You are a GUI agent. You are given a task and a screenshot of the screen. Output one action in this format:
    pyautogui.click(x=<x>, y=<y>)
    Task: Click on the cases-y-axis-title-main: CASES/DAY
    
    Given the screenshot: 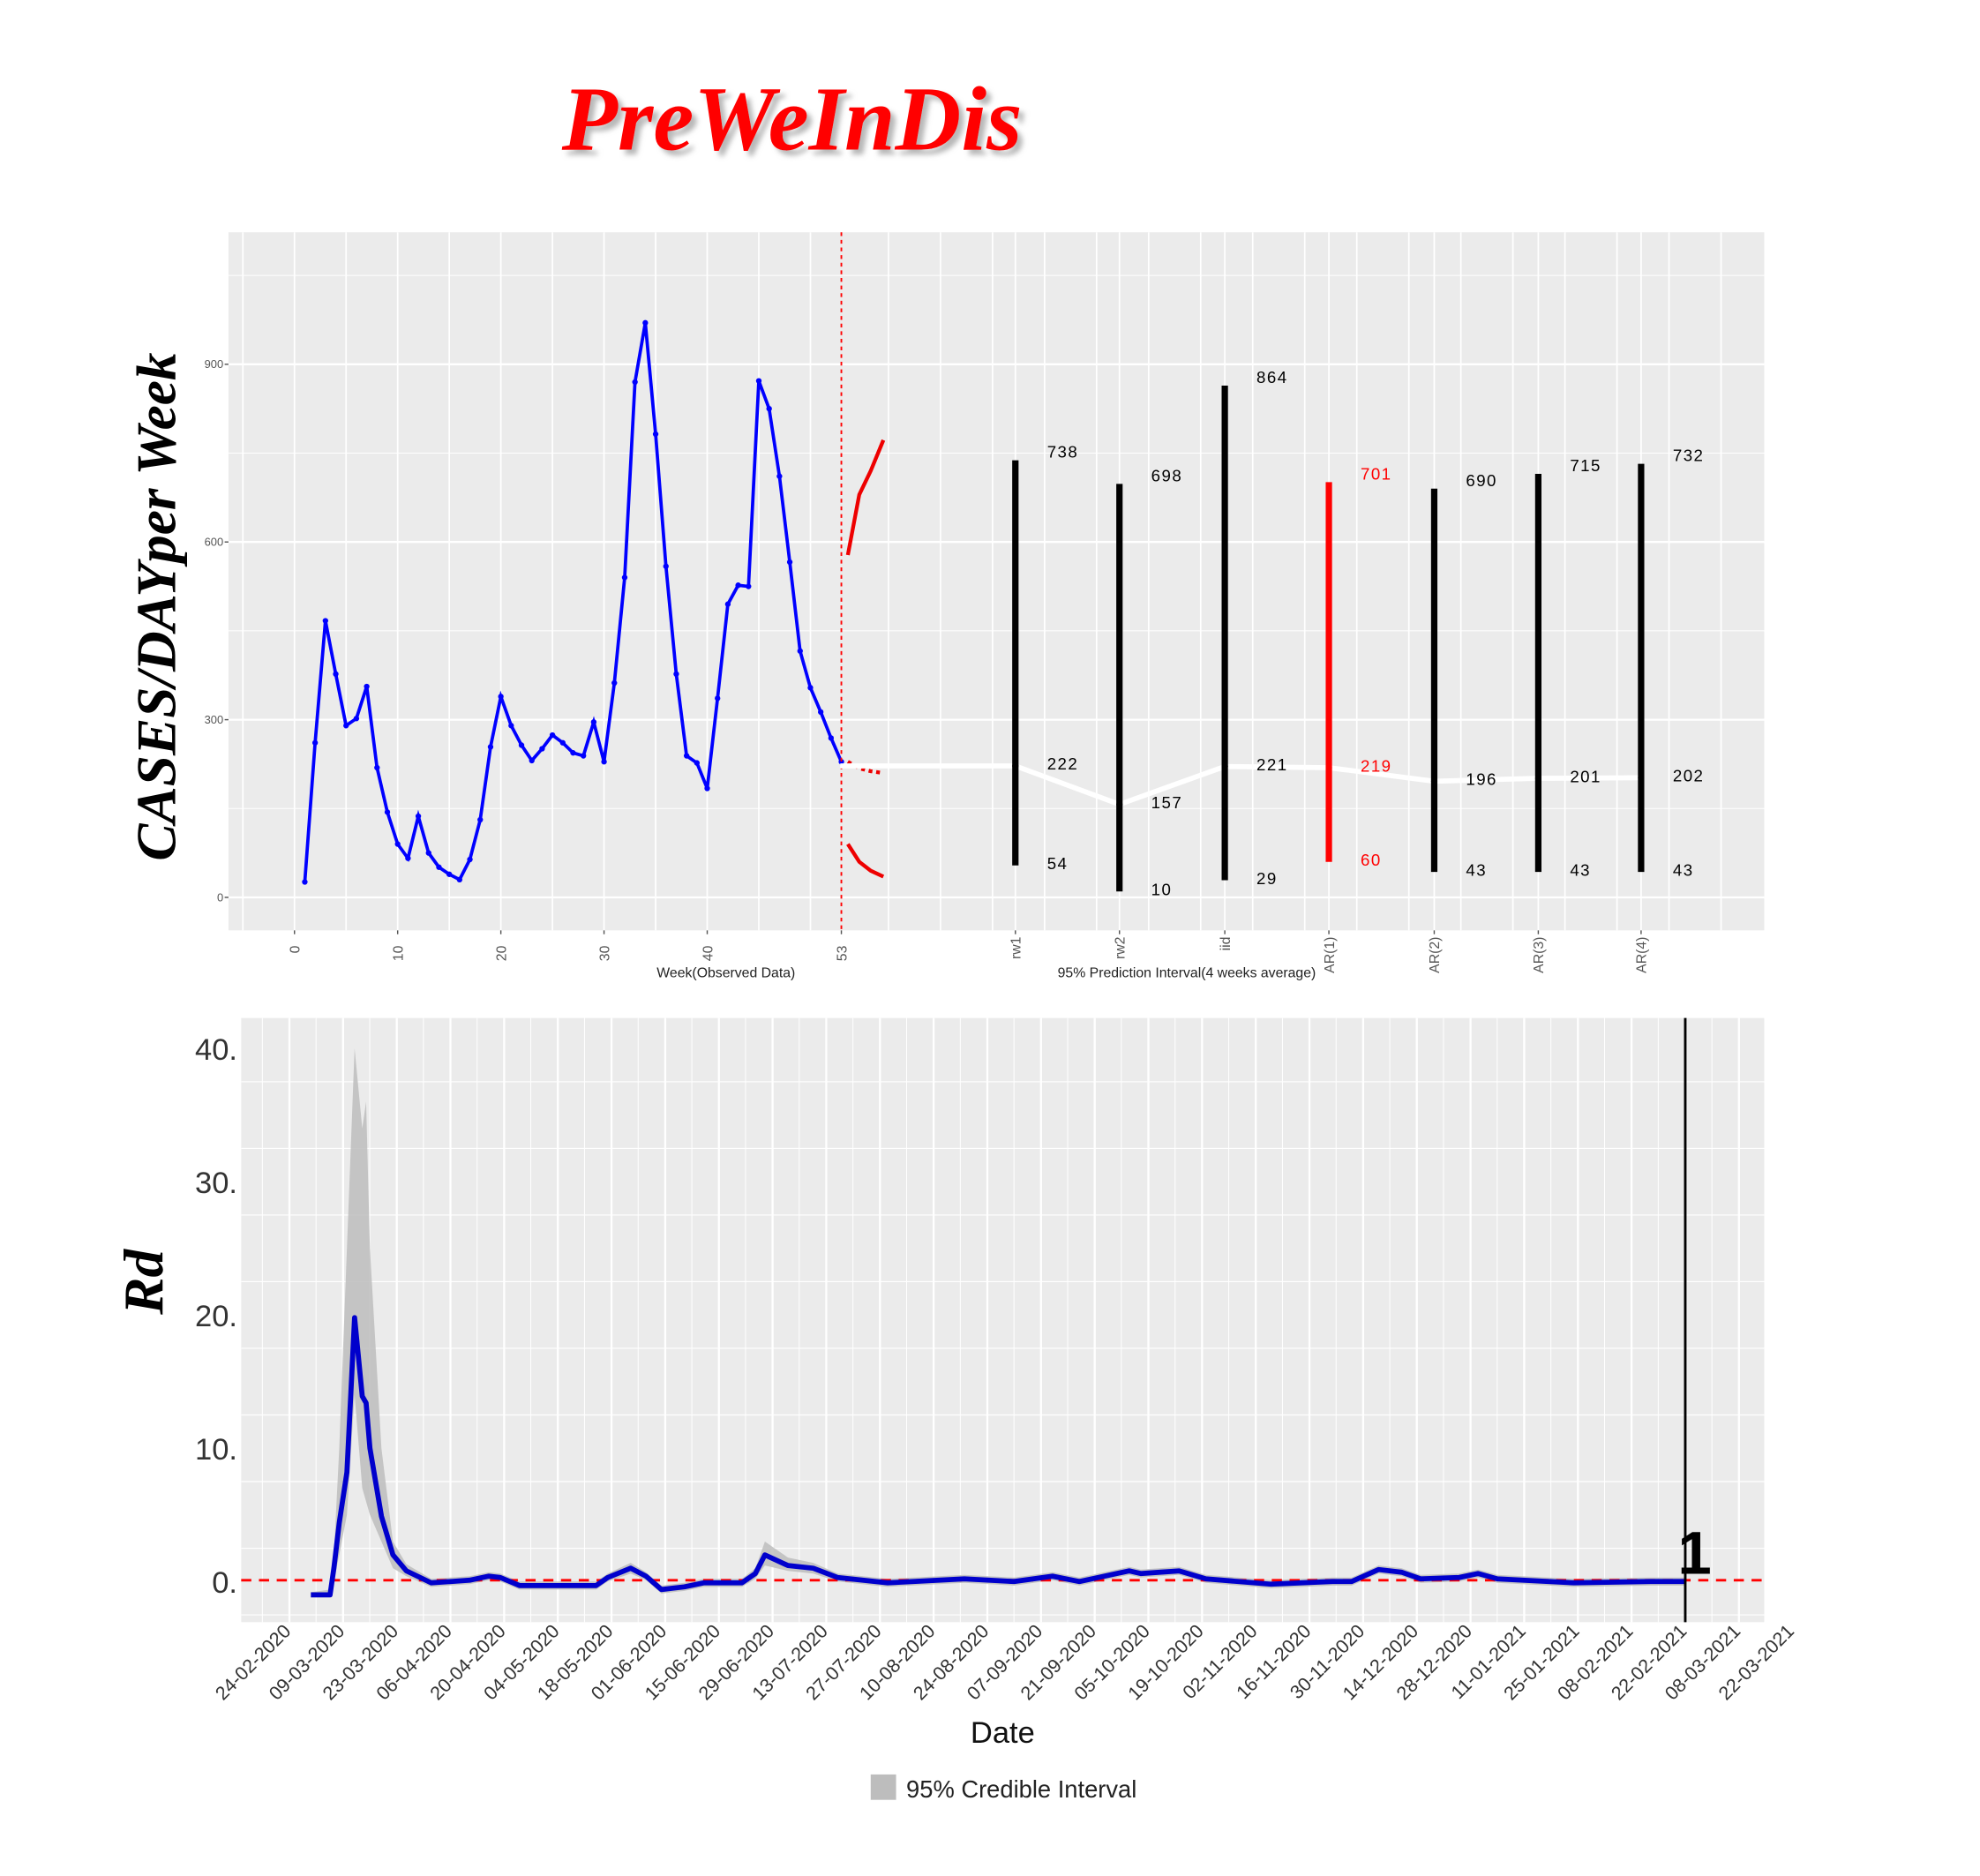 What is the action you would take?
    pyautogui.click(x=157, y=710)
    